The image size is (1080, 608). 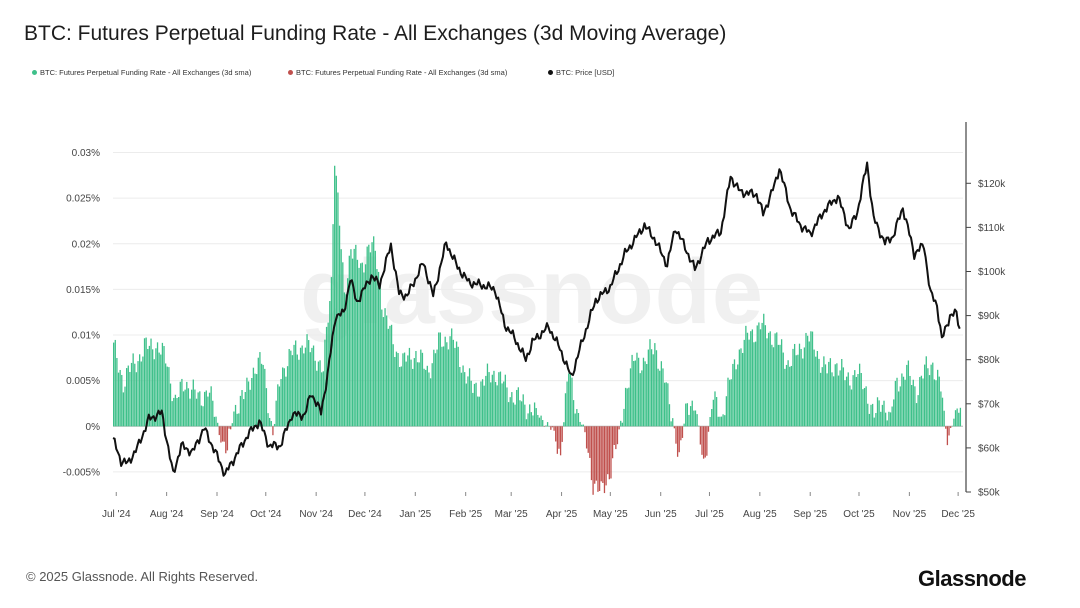 What do you see at coordinates (86, 153) in the screenshot?
I see `y-left-tick-label: 0.03%` at bounding box center [86, 153].